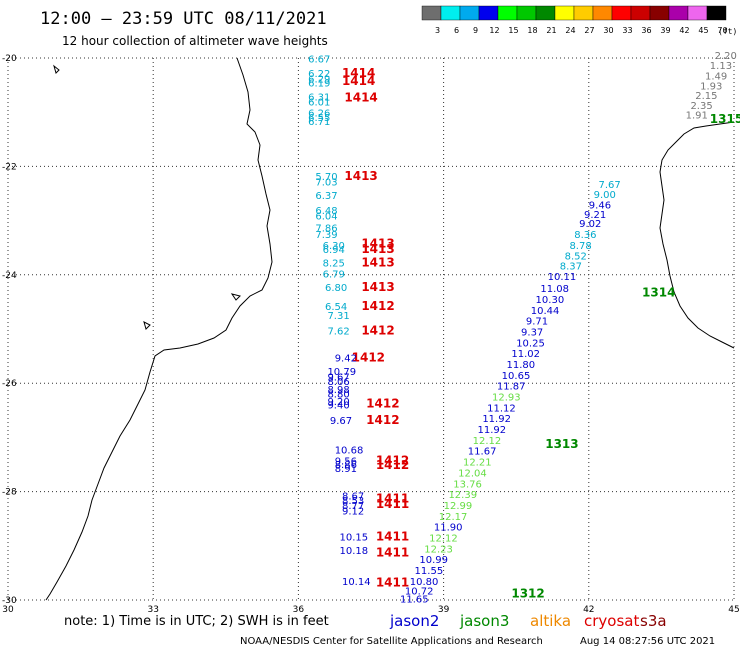 The height and width of the screenshot is (650, 740). I want to click on wave-height-value: 6.55, so click(319, 118).